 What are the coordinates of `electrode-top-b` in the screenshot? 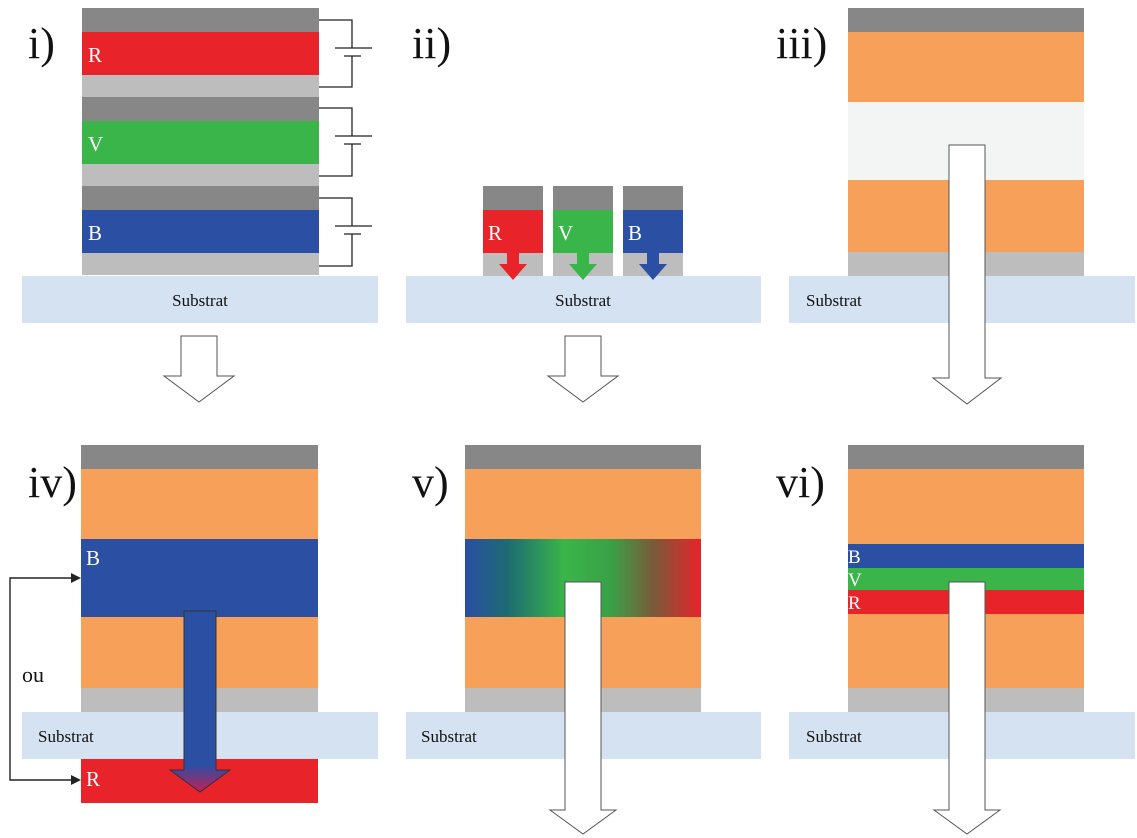 It's located at (200, 198).